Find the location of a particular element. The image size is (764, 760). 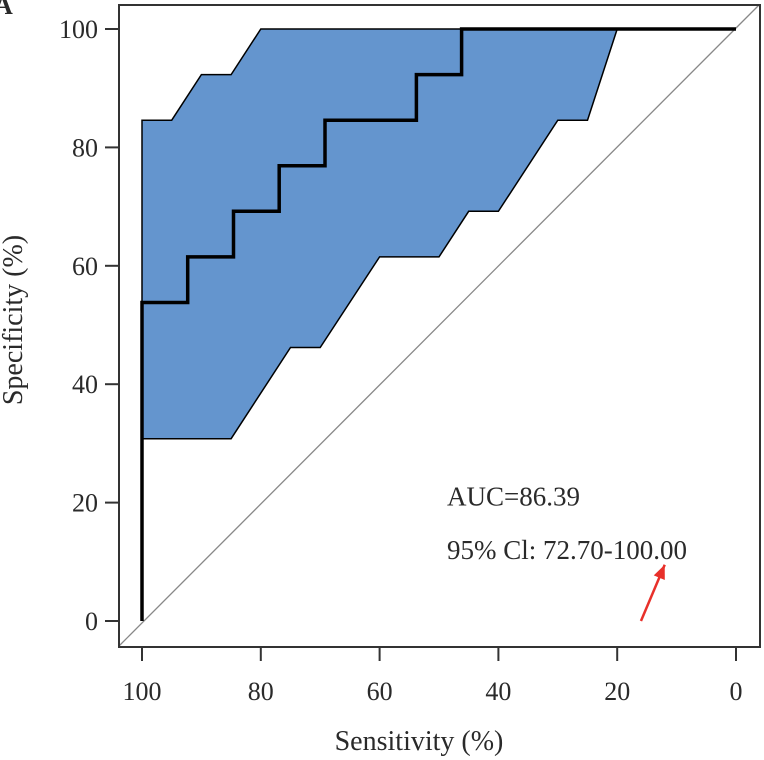

auc-annotation: AUC=86.39 is located at coordinates (513, 497).